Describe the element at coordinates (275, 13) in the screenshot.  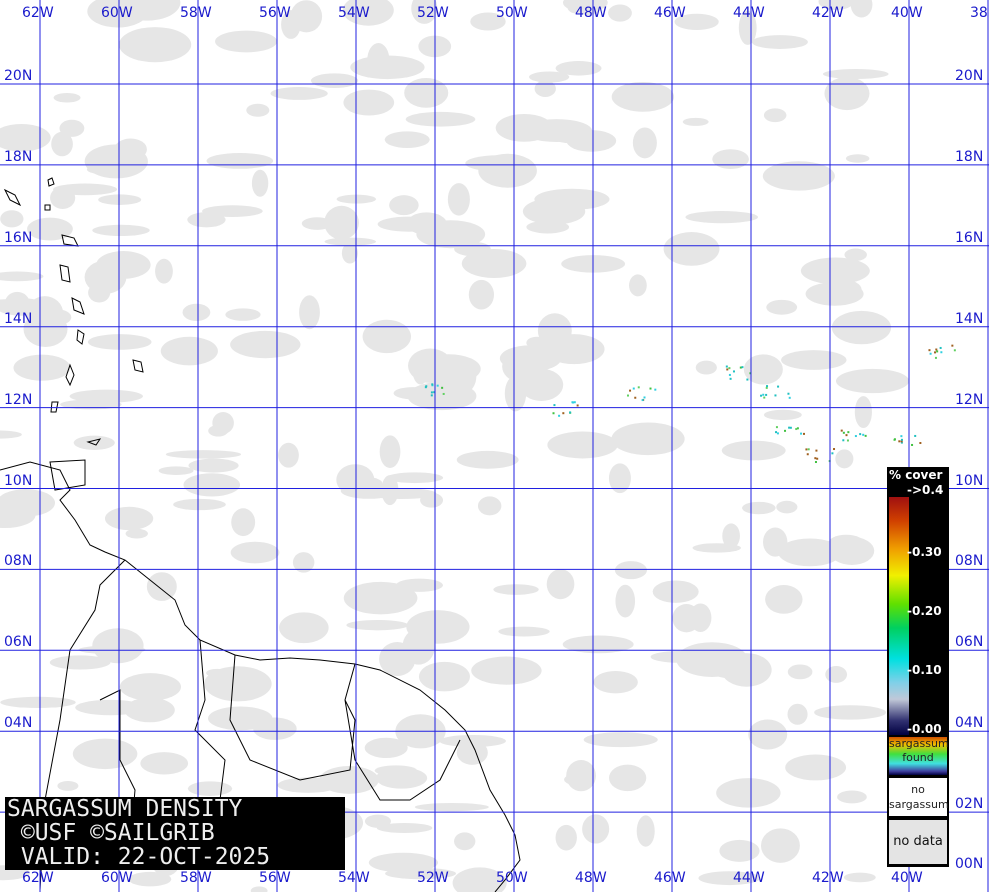
I see `longitude-label: 56W` at that location.